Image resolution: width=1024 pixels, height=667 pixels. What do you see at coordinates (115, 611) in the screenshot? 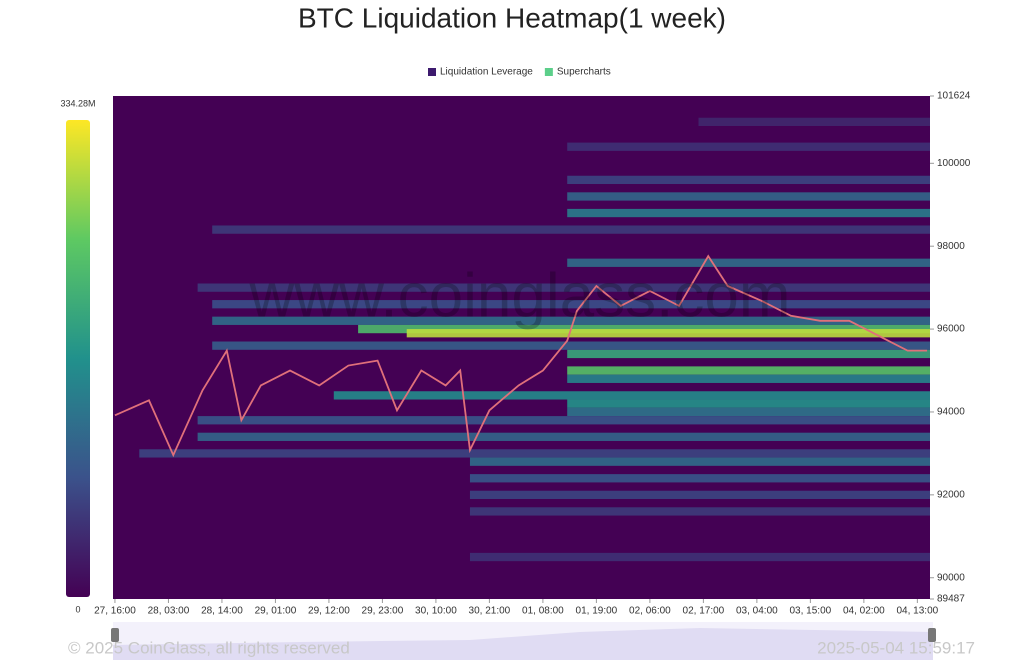
I see `x-tick-label: 27, 16:00` at bounding box center [115, 611].